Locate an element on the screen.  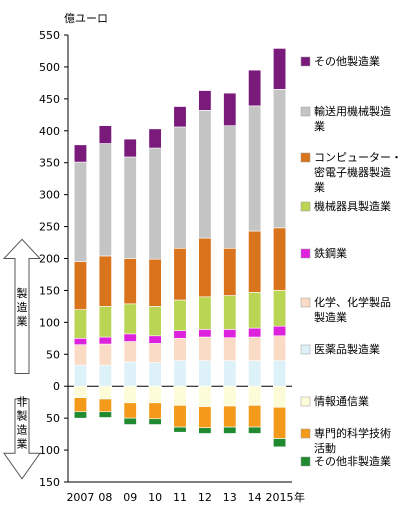
x-tick-label: 2007 is located at coordinates (80, 497).